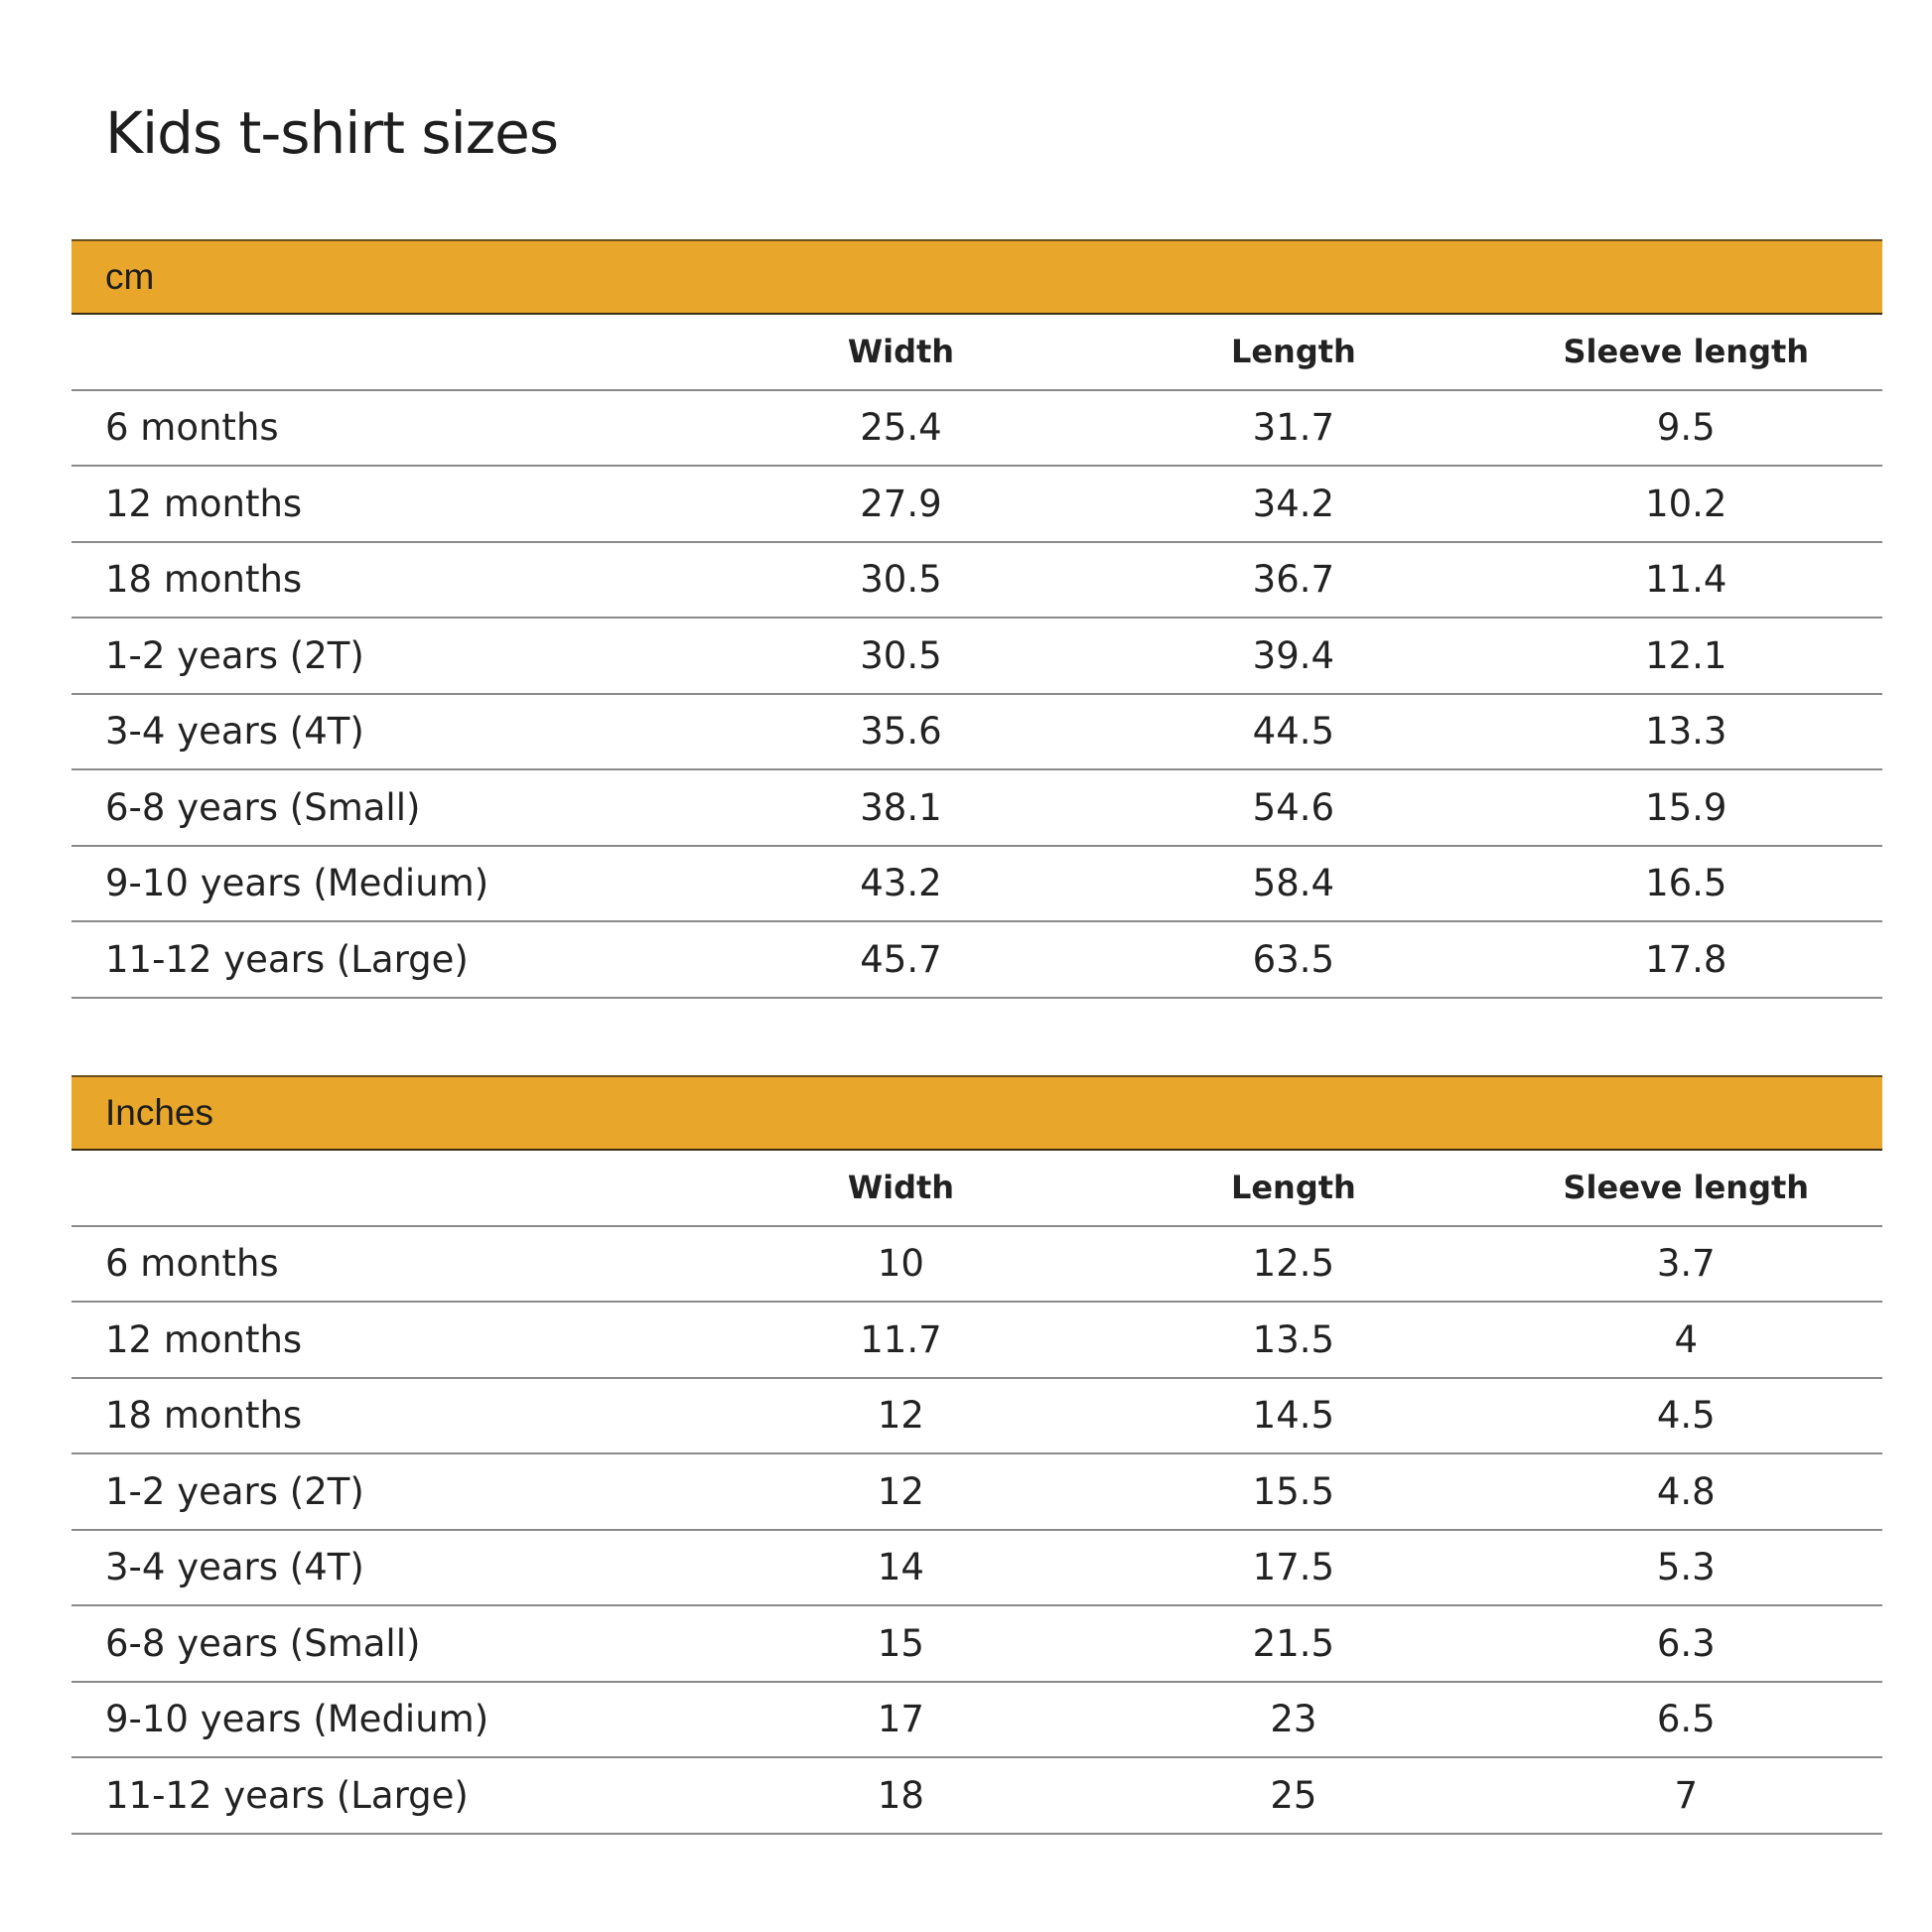  What do you see at coordinates (901, 1795) in the screenshot?
I see `width-value: 18` at bounding box center [901, 1795].